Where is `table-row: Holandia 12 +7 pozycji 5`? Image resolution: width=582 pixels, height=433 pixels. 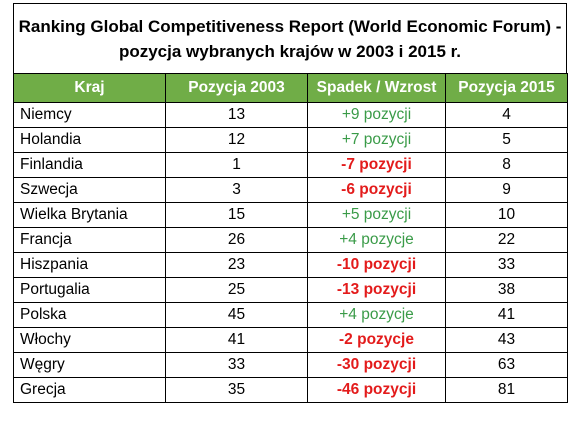 table-row: Holandia 12 +7 pozycji 5 is located at coordinates (290, 140).